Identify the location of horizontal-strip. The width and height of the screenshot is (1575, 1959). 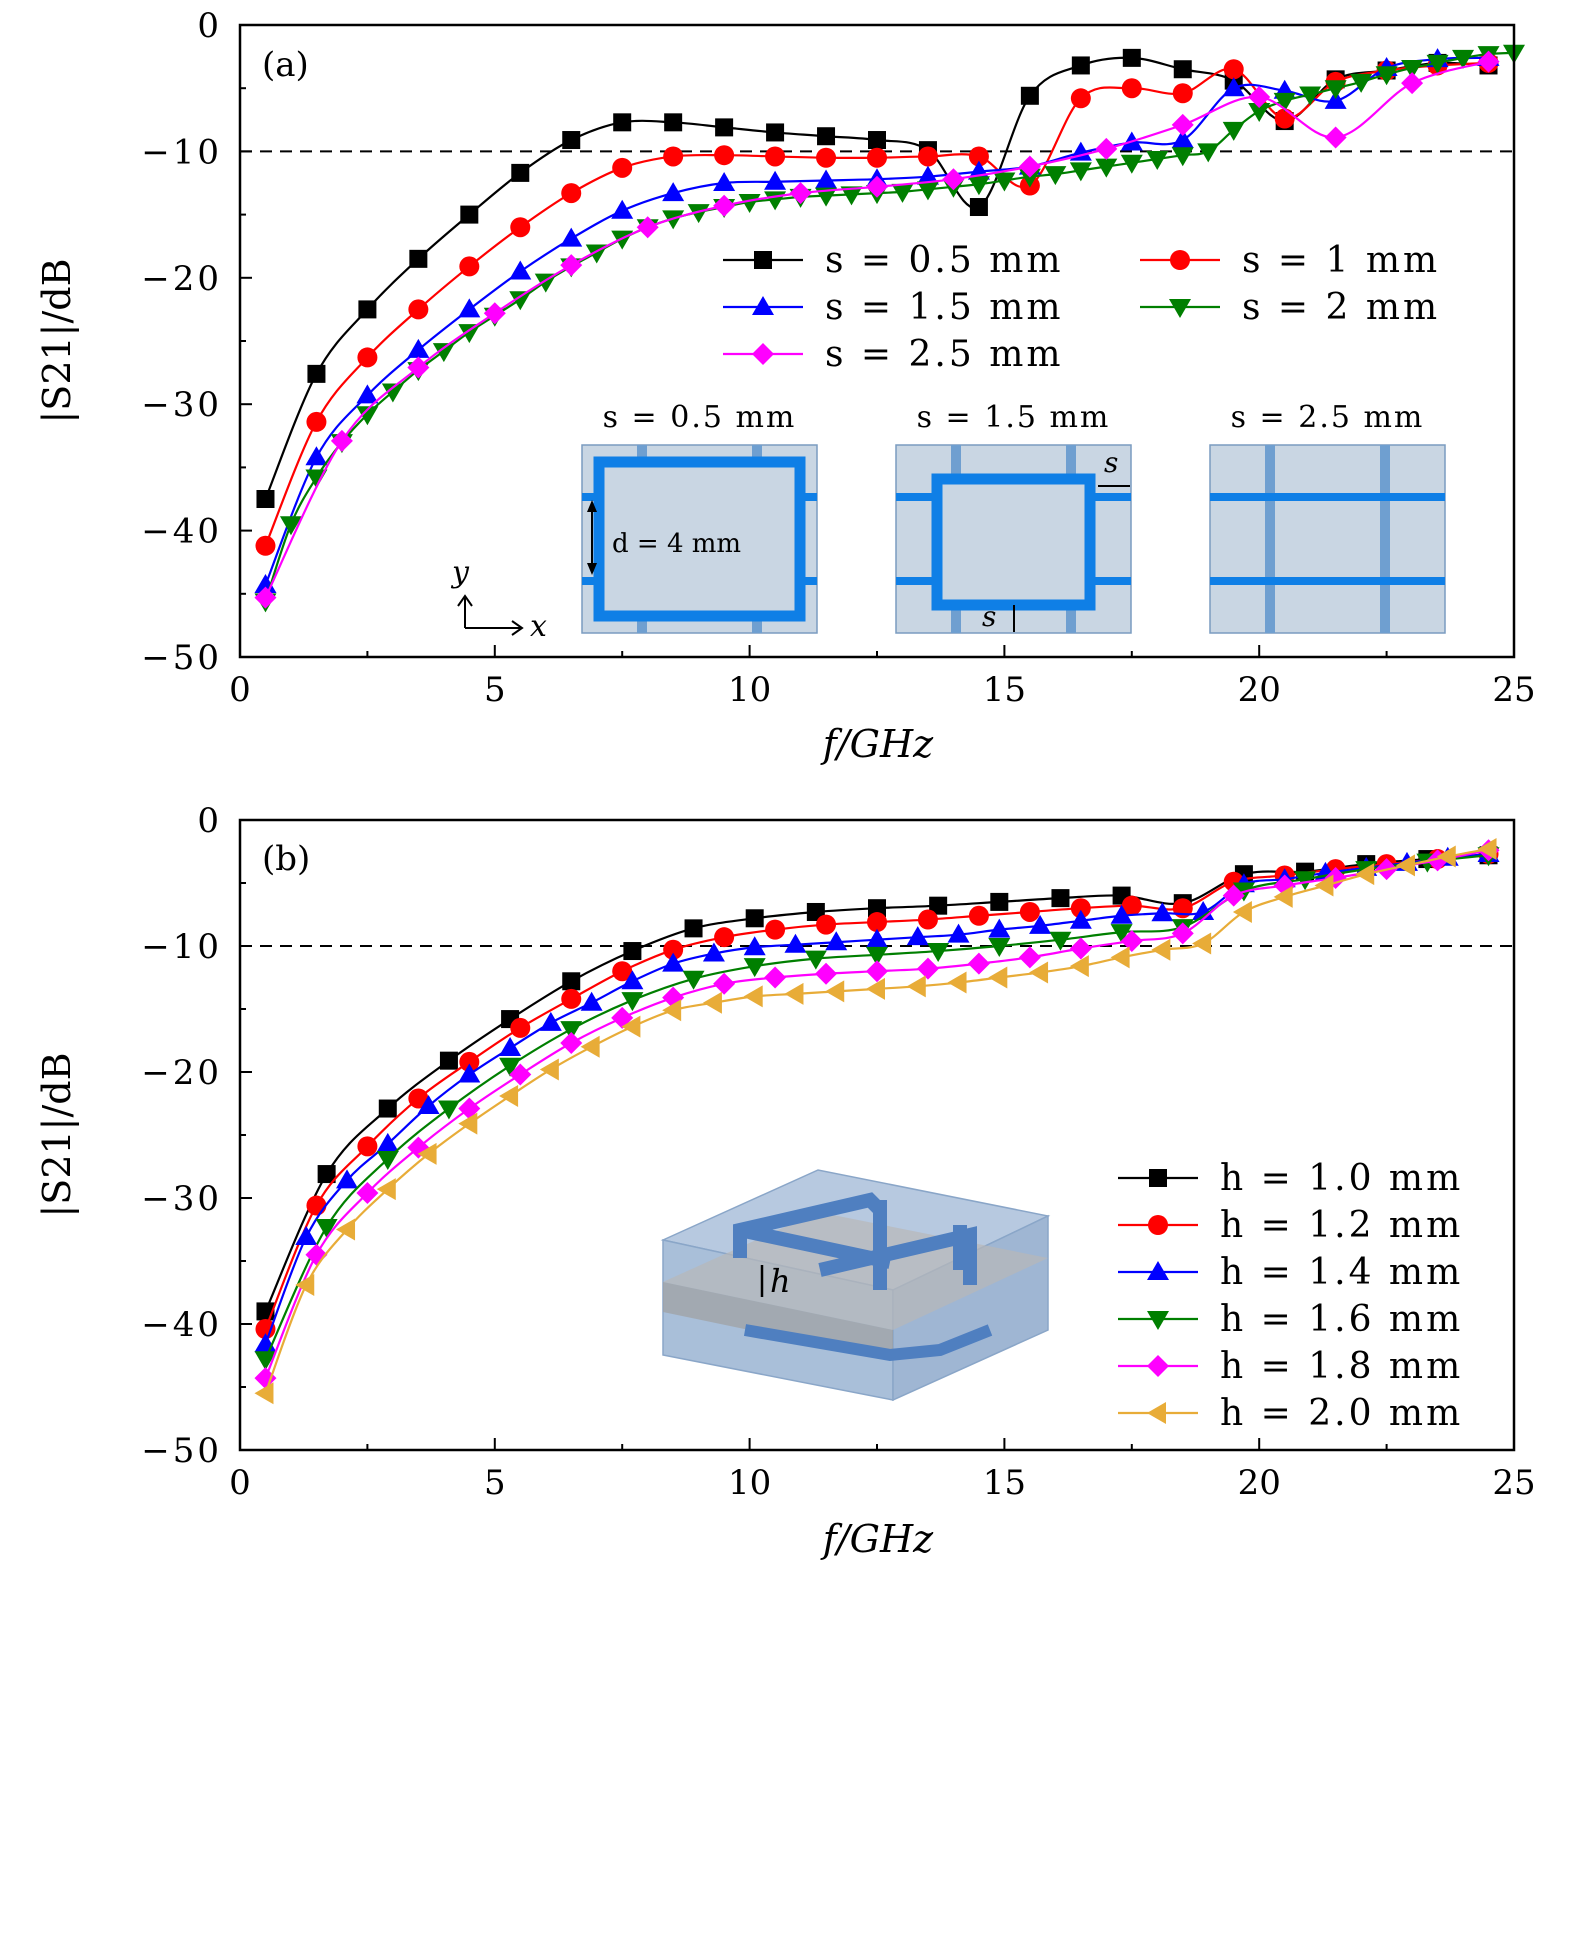
(1327, 581).